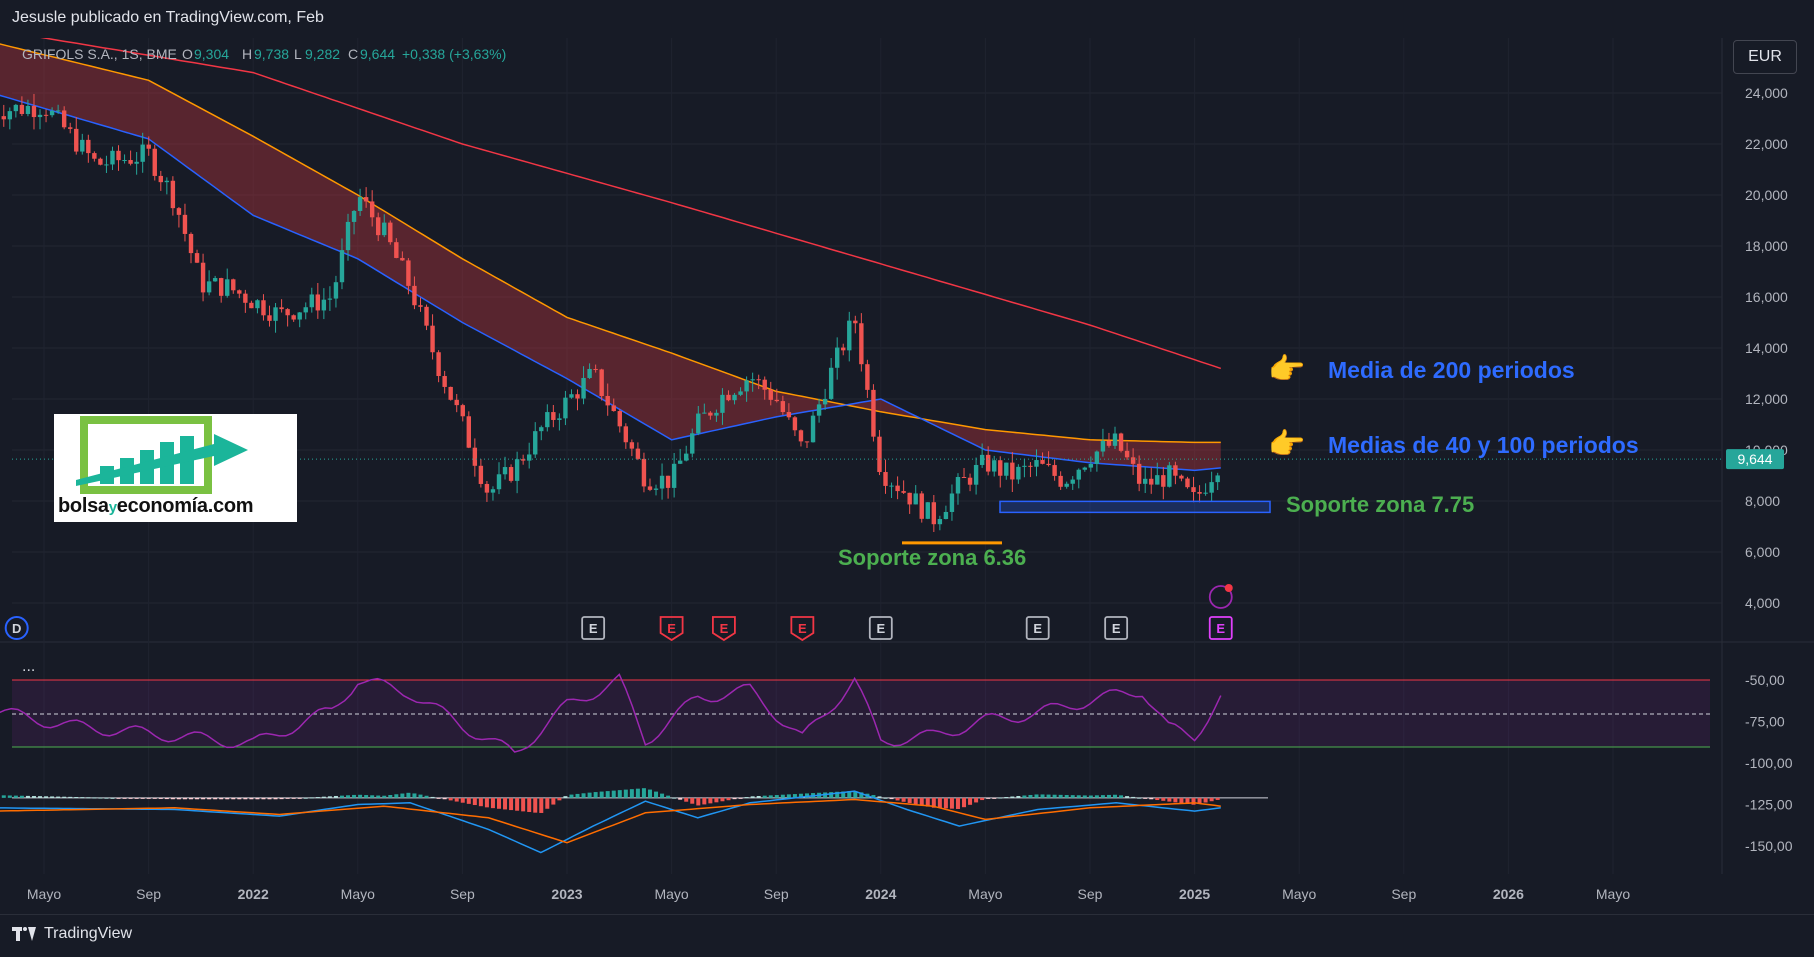 This screenshot has width=1814, height=957. I want to click on dividend-marker, so click(16, 628).